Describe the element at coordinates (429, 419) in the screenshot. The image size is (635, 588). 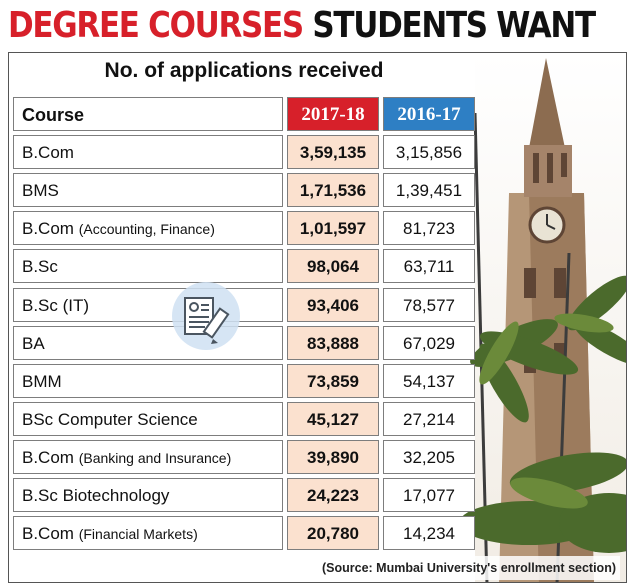
I see `value-2016-17: 27,214` at that location.